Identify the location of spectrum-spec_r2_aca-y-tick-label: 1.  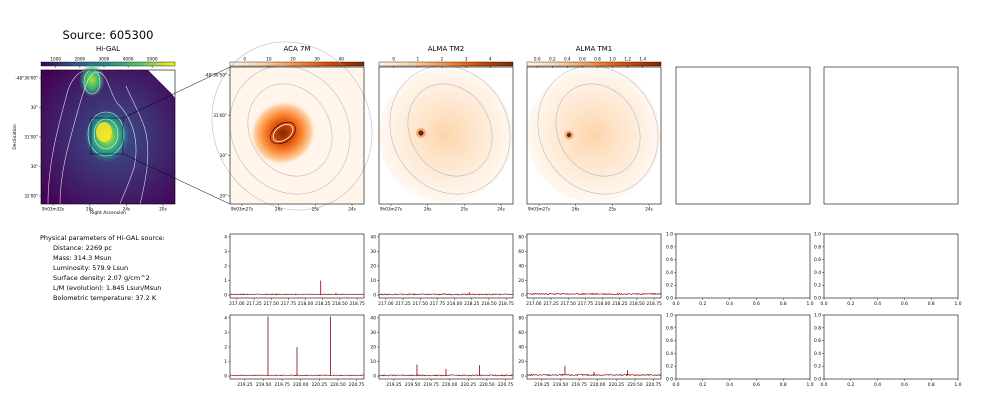
(225, 362).